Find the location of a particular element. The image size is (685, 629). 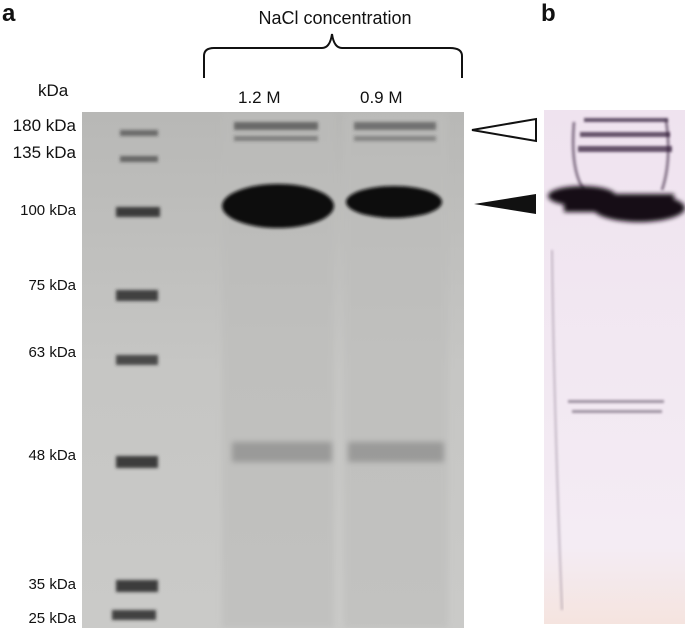

marker-75: 75 kDa is located at coordinates (52, 285).